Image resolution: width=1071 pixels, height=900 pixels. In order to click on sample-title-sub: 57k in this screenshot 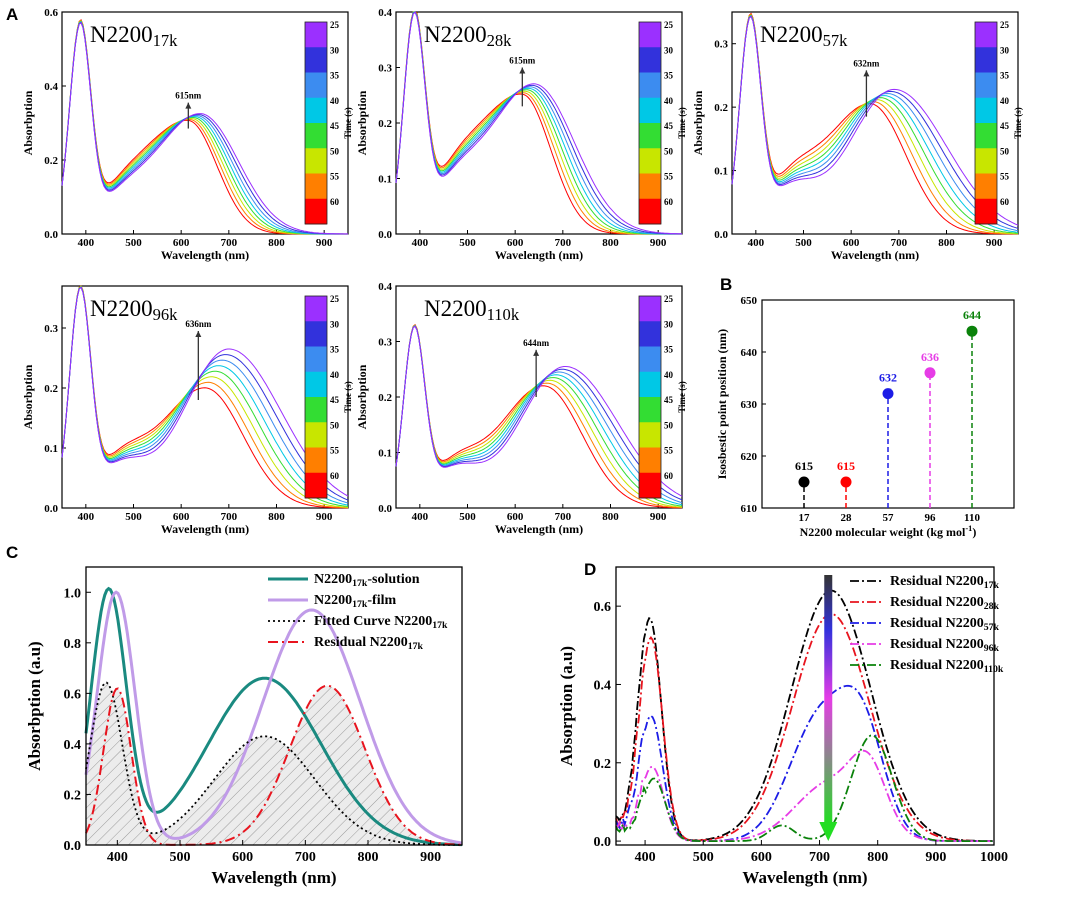, I will do `click(836, 40)`.